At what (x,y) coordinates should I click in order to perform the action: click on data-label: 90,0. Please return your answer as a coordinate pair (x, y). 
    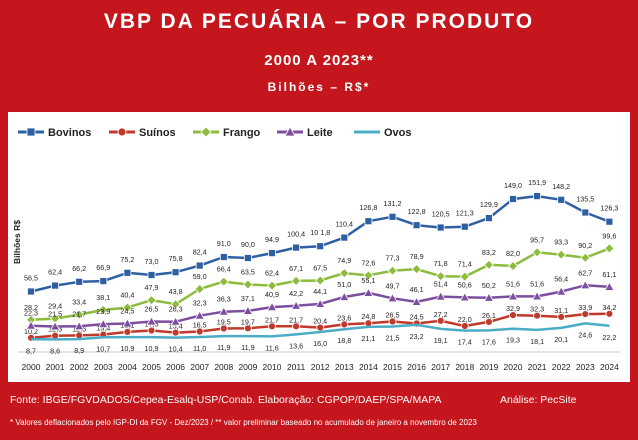
    Looking at the image, I should click on (248, 244).